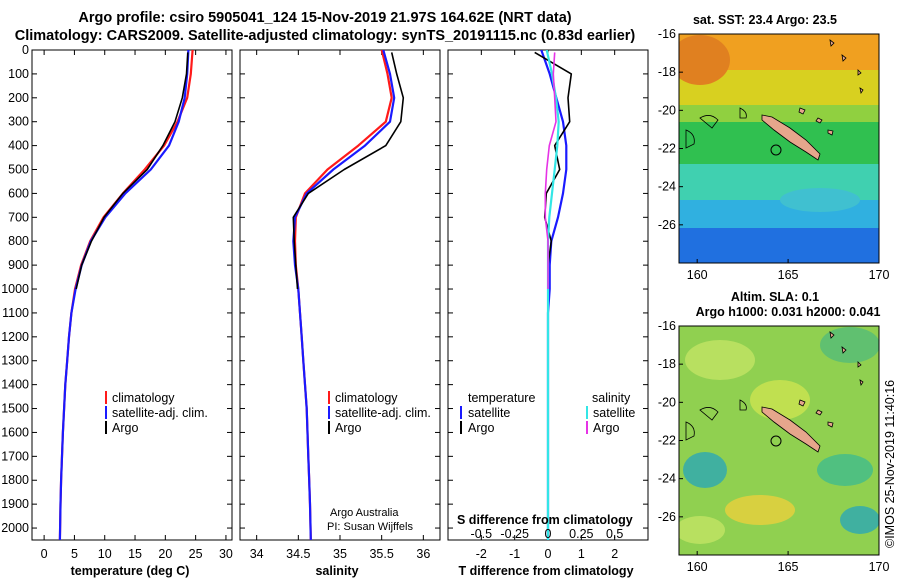 This screenshot has width=900, height=580. I want to click on salinity-legend: climatology satellite-adj. clim. Argo, so click(379, 413).